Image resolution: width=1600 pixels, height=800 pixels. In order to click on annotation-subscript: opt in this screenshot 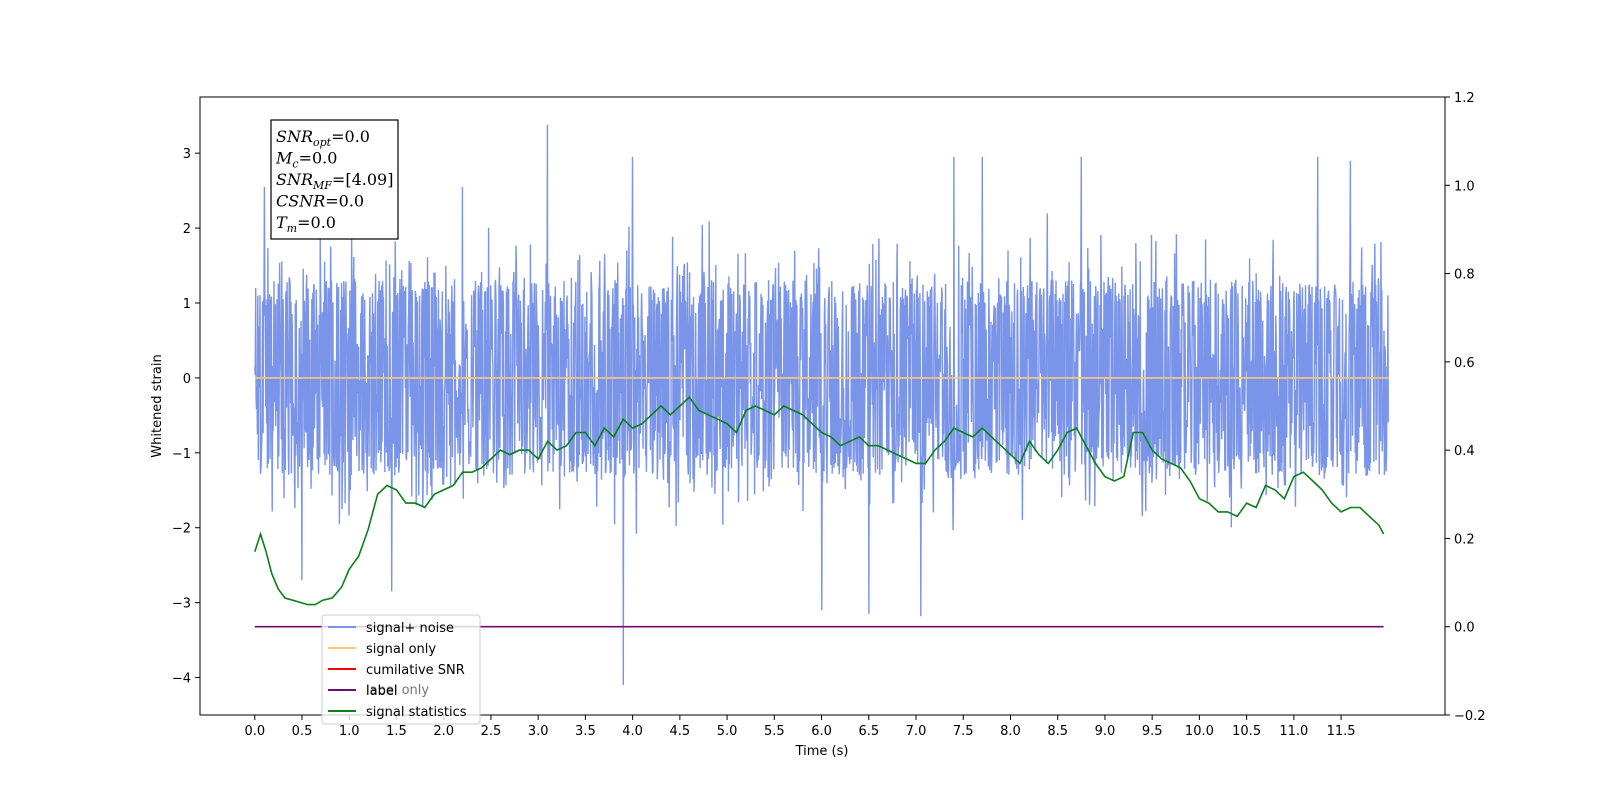, I will do `click(322, 142)`.